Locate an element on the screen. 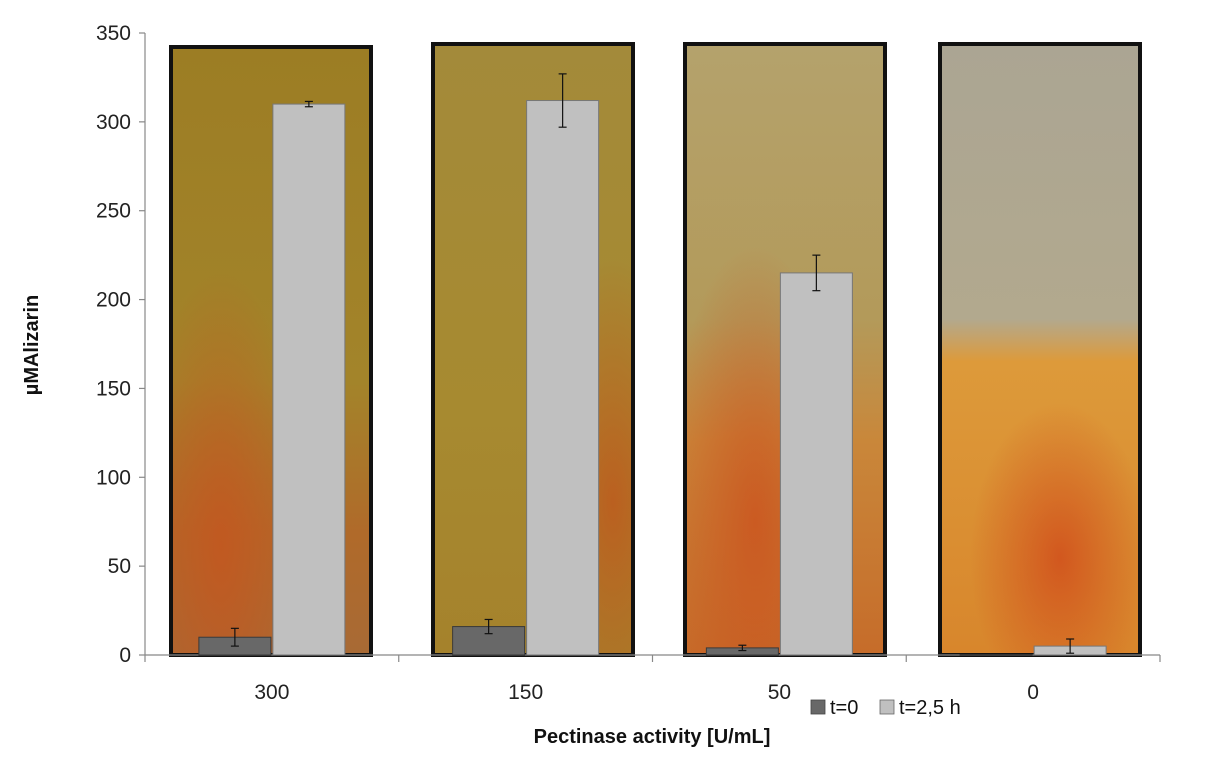 Image resolution: width=1208 pixels, height=758 pixels. y-tick-label: 200 is located at coordinates (113, 300).